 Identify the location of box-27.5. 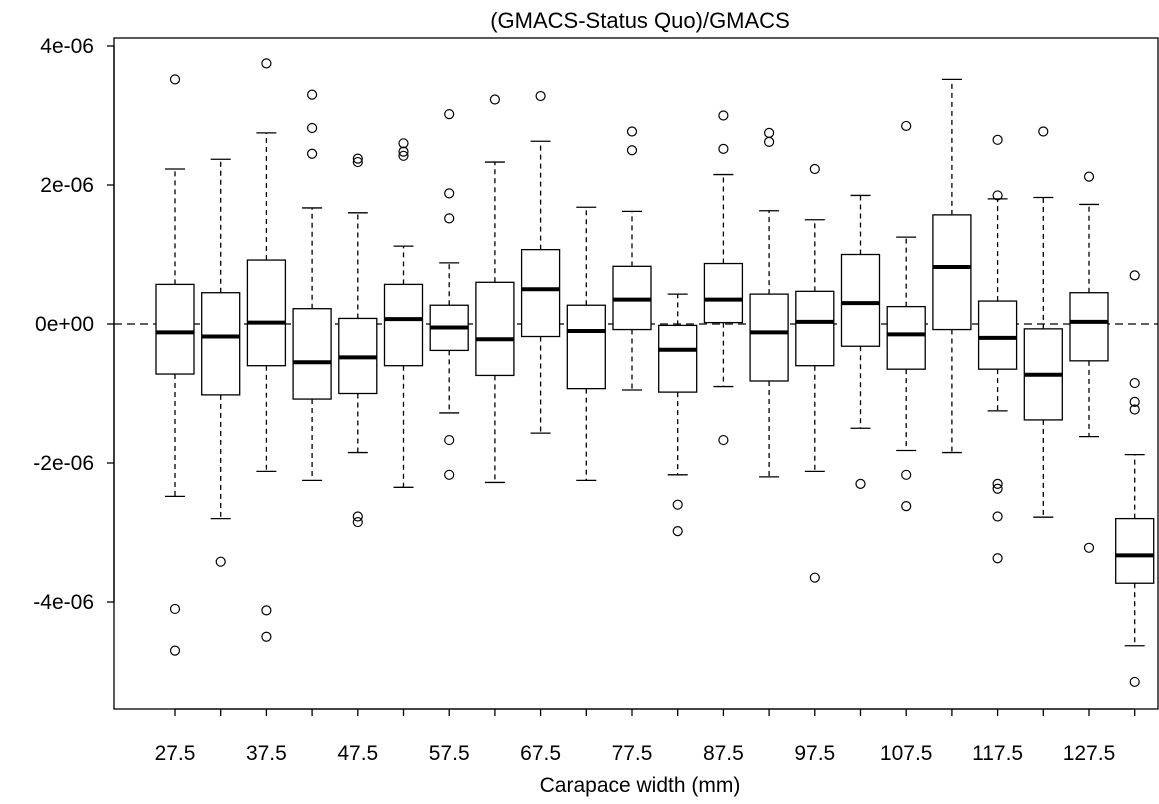
(175, 365).